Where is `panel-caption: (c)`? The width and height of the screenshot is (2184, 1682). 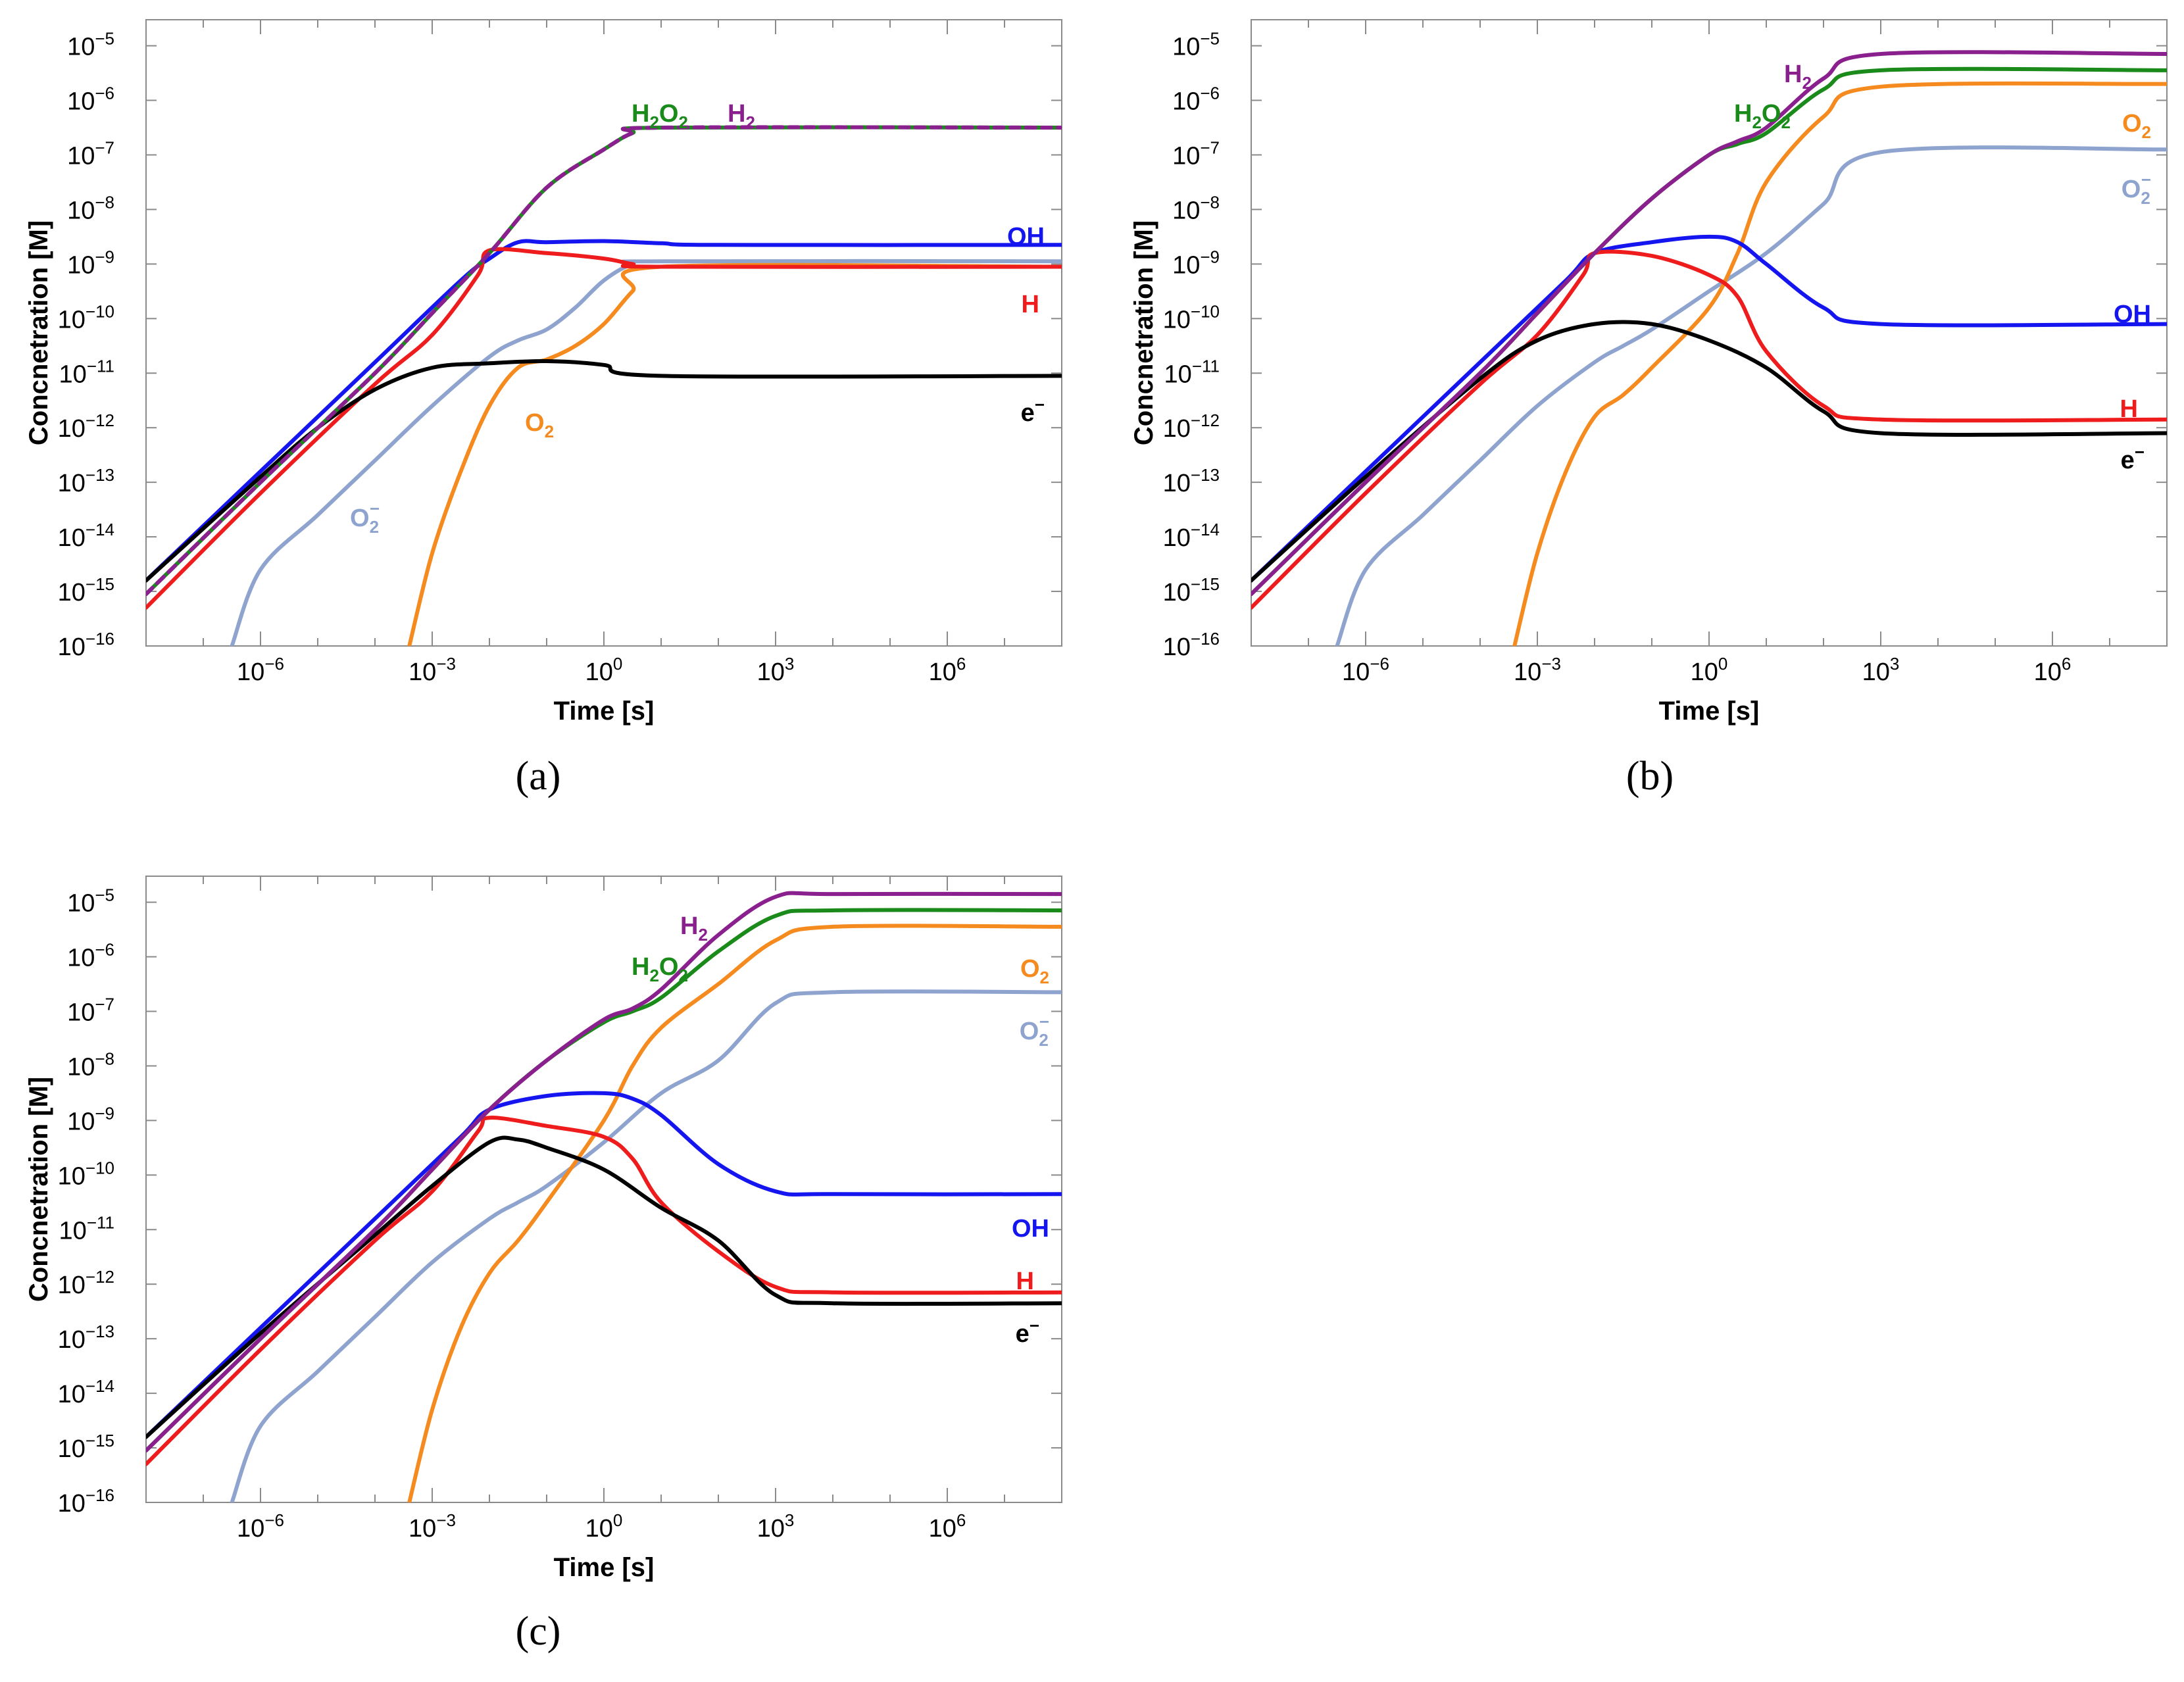 panel-caption: (c) is located at coordinates (538, 1631).